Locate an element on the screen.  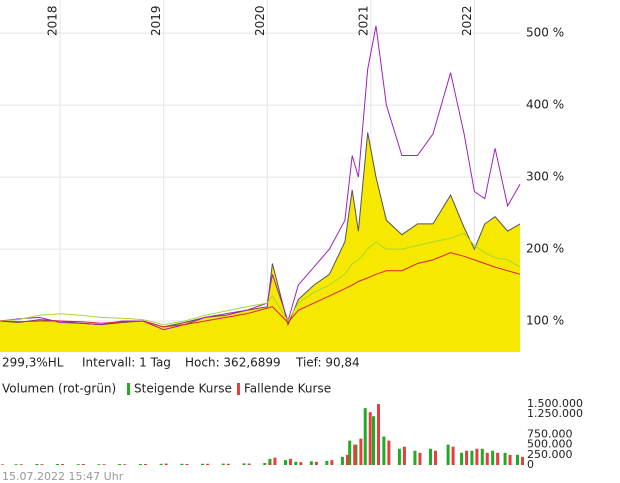
line is located at coordinates (260, 290).